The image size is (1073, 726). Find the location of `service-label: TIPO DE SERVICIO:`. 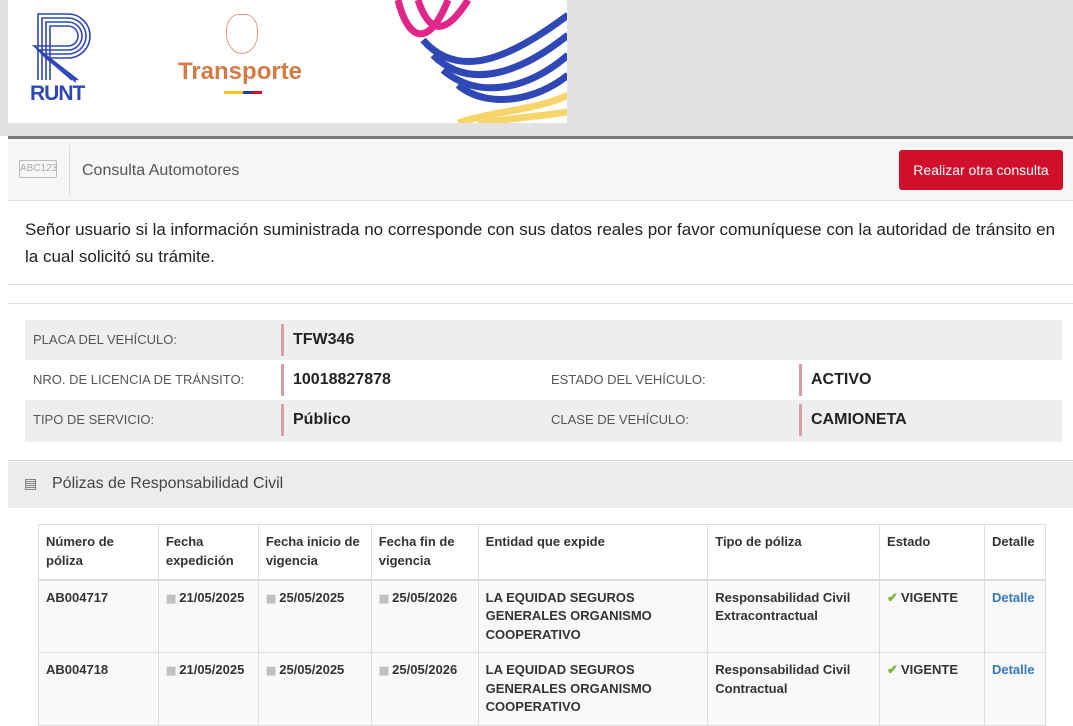

service-label: TIPO DE SERVICIO: is located at coordinates (94, 419).